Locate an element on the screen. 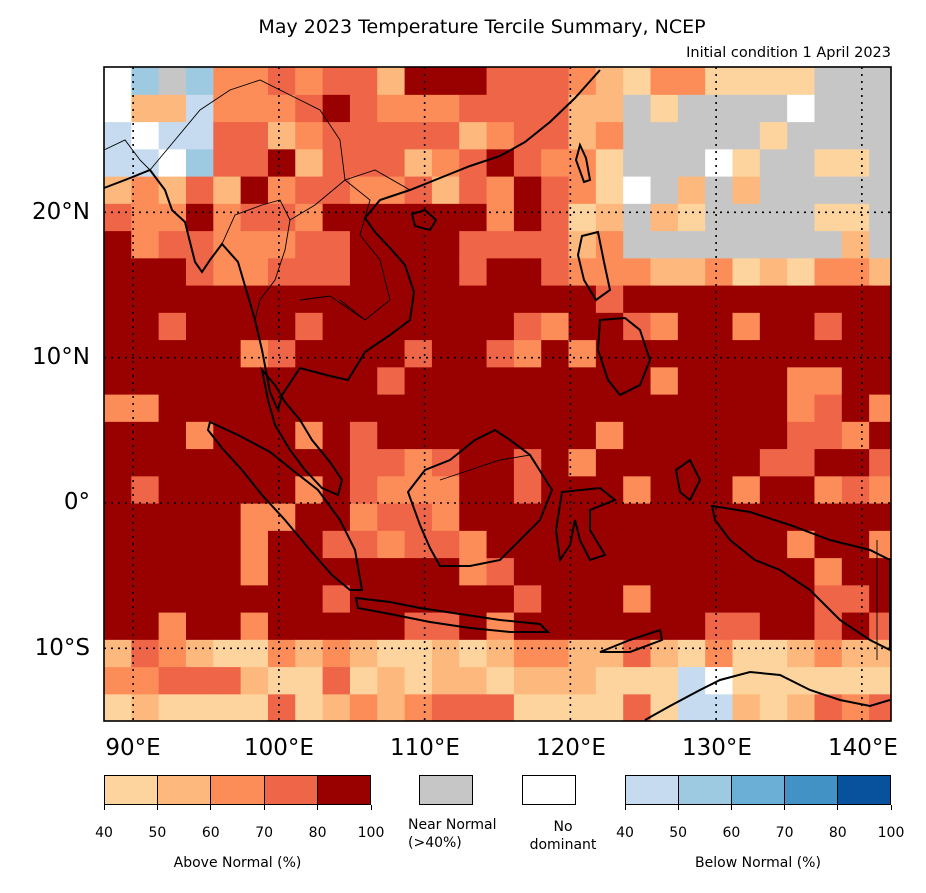  lon-label-90e: 90°E is located at coordinates (133, 748).